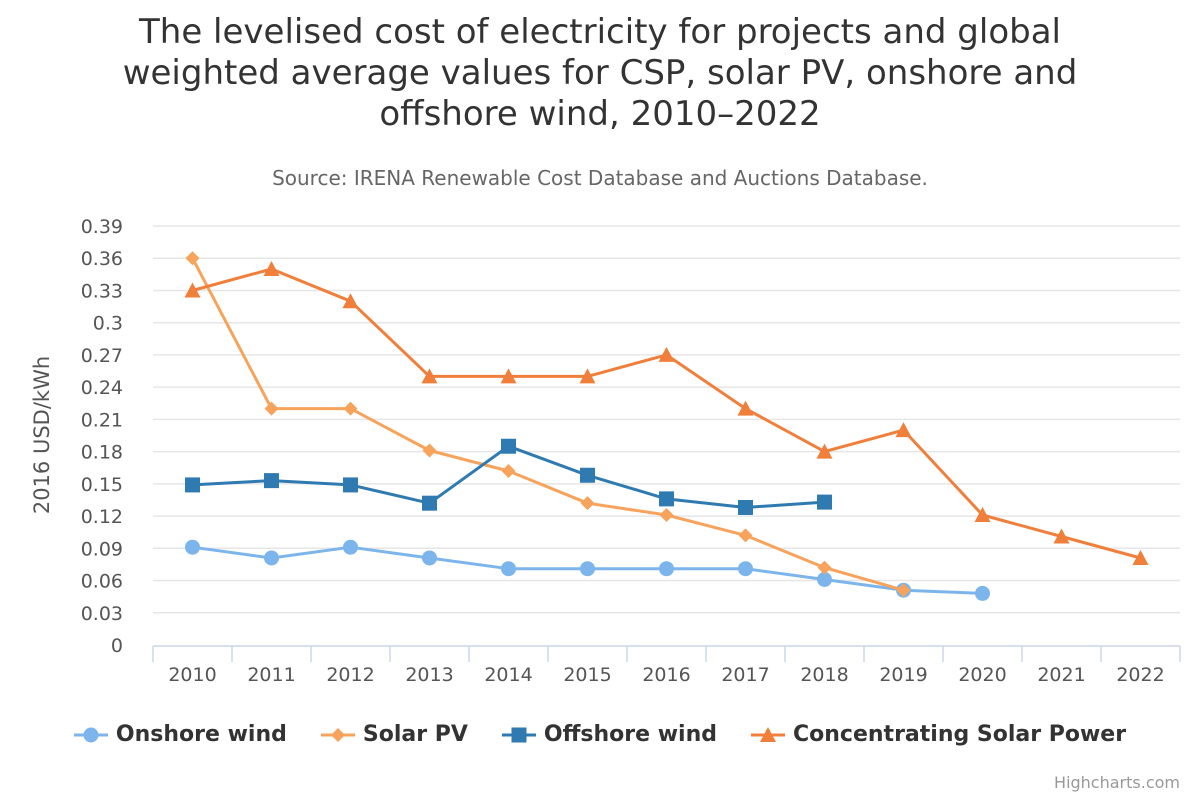  I want to click on x-tick-label: 2017, so click(745, 675).